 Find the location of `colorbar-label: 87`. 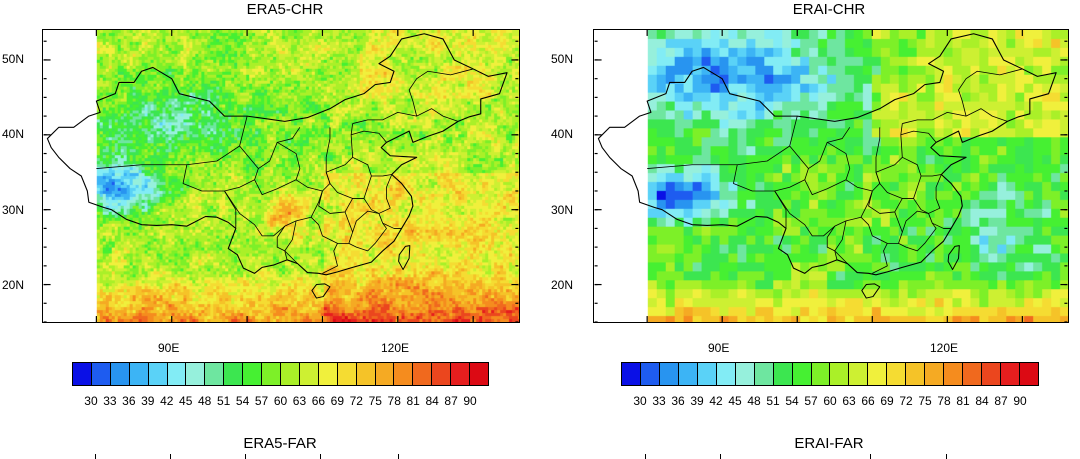

colorbar-label: 87 is located at coordinates (451, 401).